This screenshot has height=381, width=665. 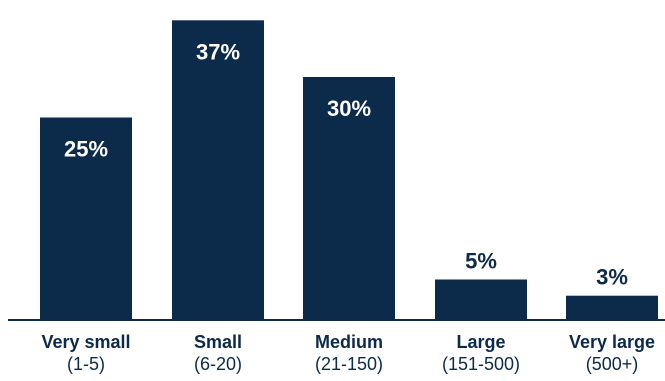 I want to click on data-label-1: 37%, so click(x=218, y=51).